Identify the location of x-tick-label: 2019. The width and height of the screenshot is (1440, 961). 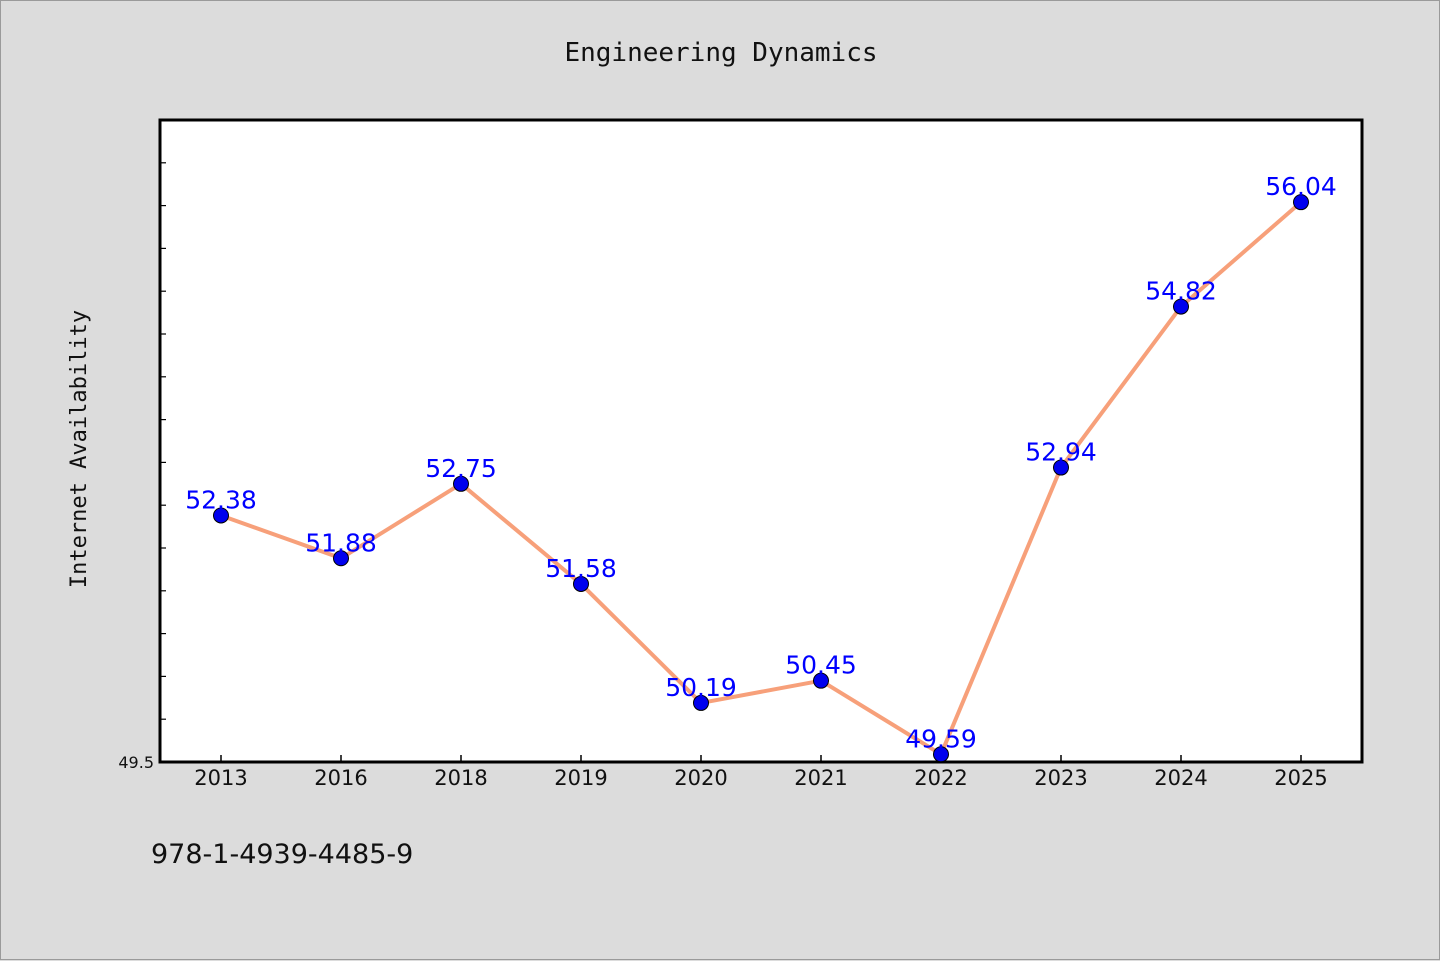
(580, 778).